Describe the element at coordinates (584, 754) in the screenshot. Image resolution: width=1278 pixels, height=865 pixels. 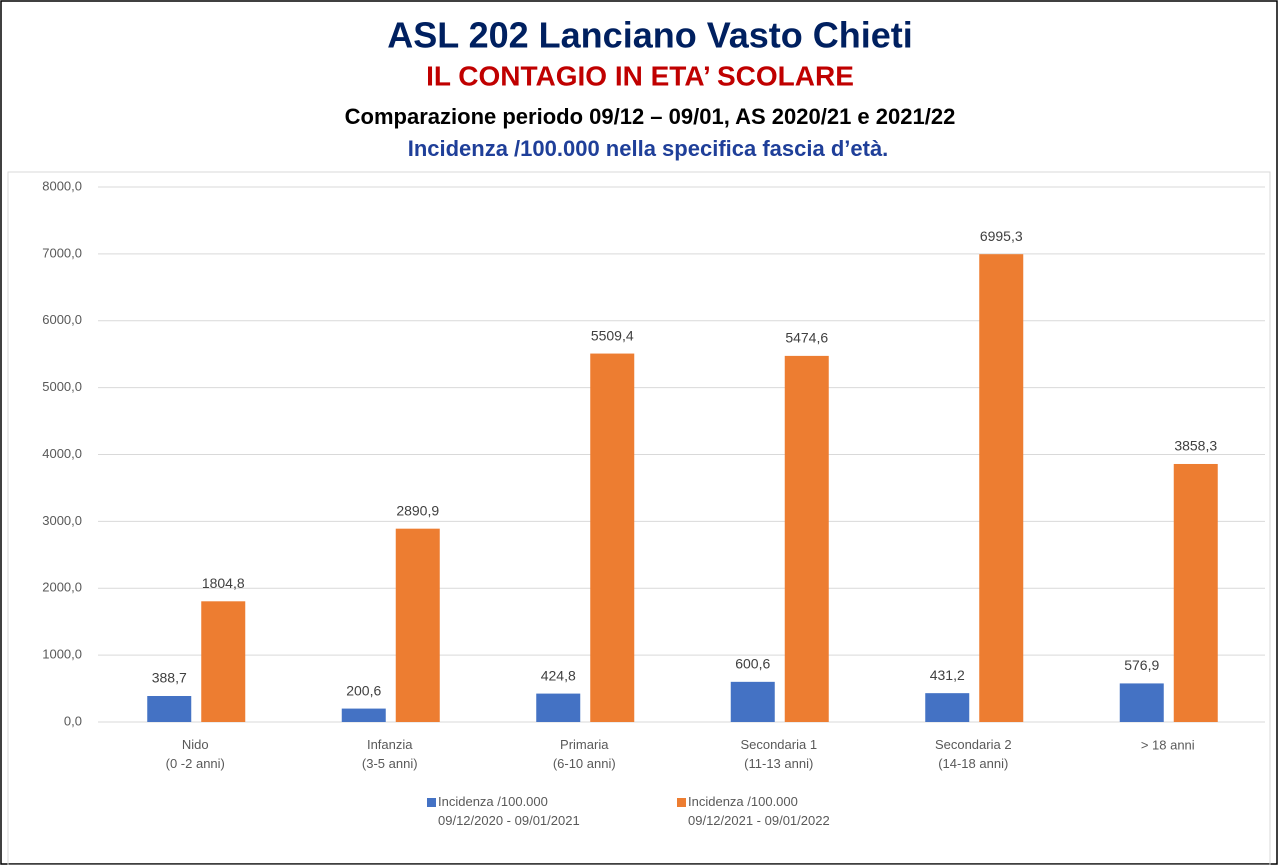
I see `x-tick-label: Primaria (6-10 anni)` at that location.